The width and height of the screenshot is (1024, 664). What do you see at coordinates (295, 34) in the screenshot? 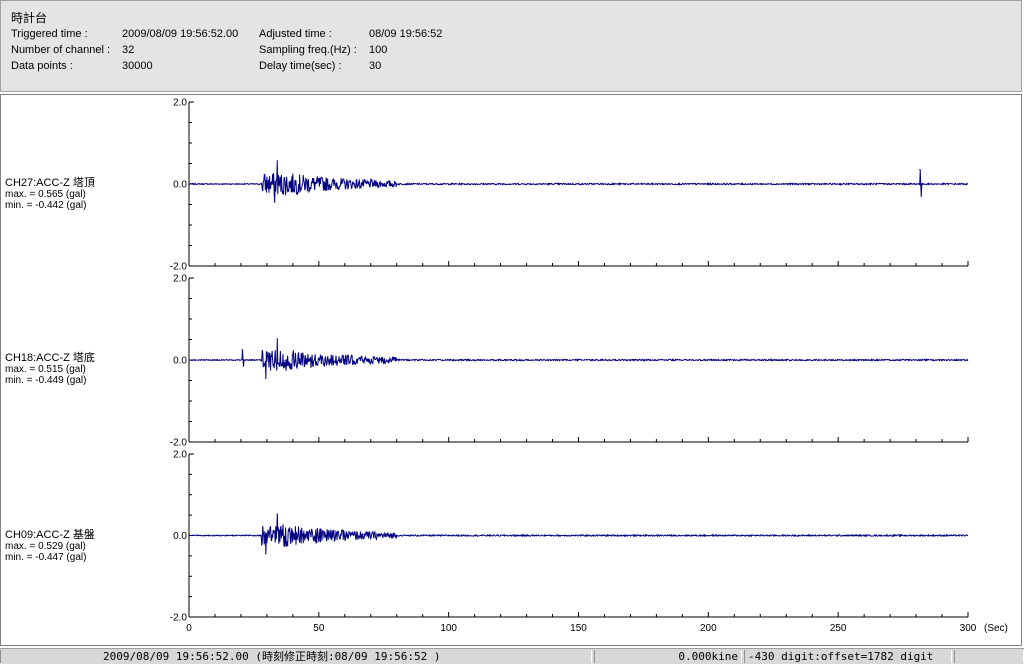
I see `adjusted-time-label: Adjusted time :` at bounding box center [295, 34].